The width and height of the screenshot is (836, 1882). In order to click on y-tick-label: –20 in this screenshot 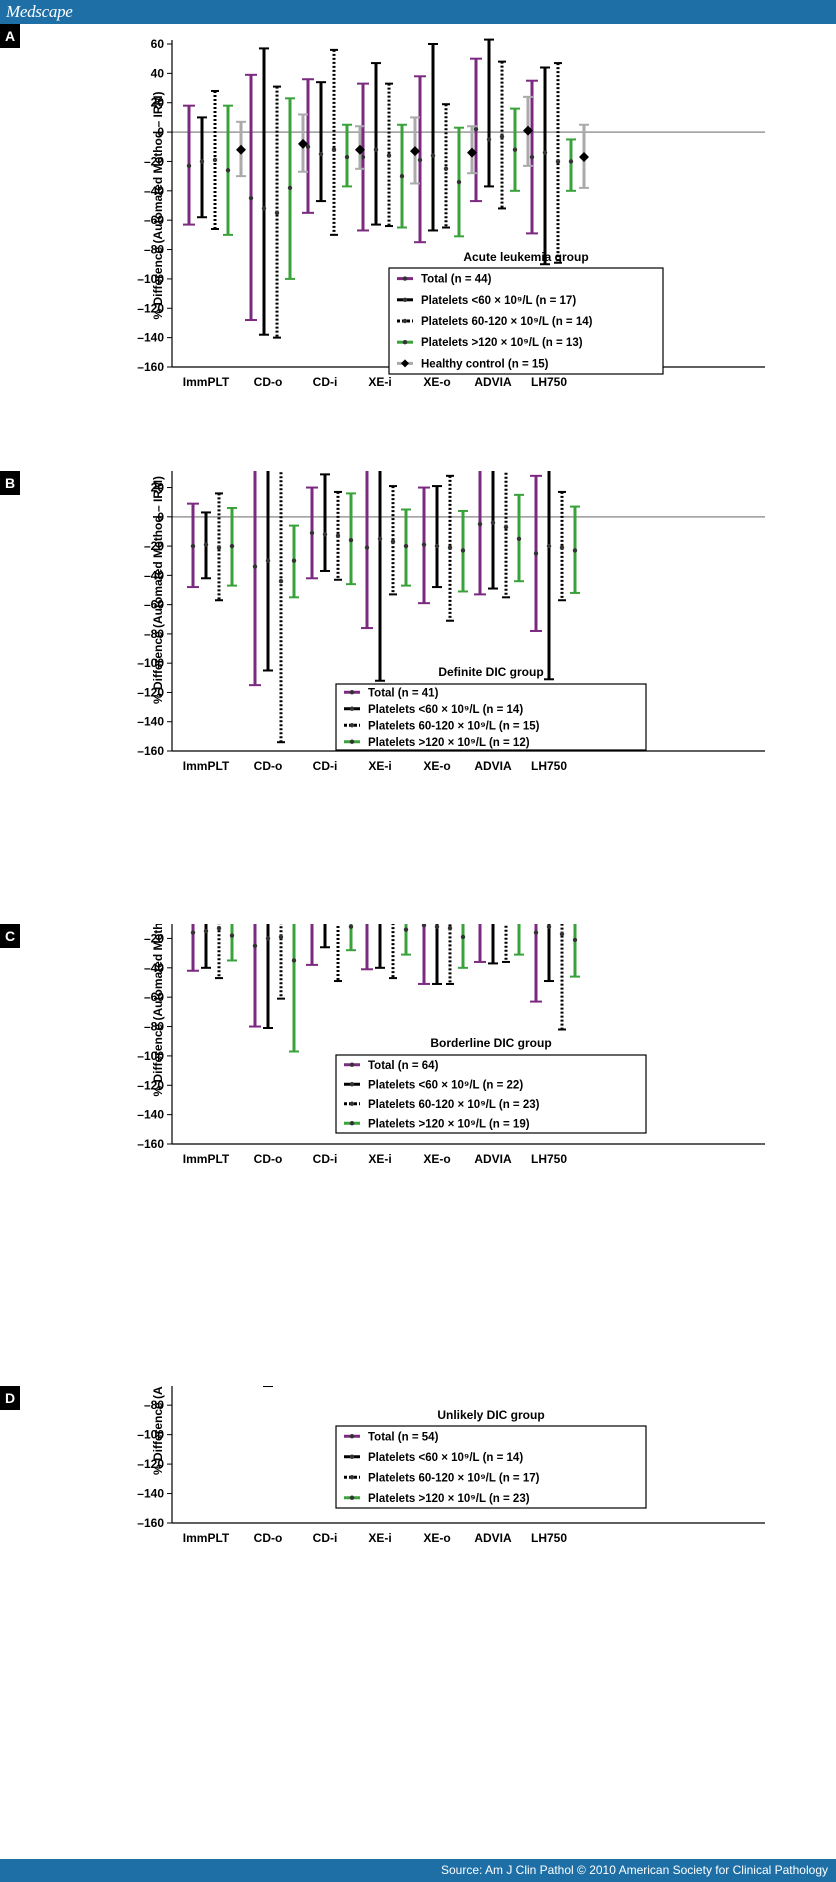, I will do `click(154, 546)`.